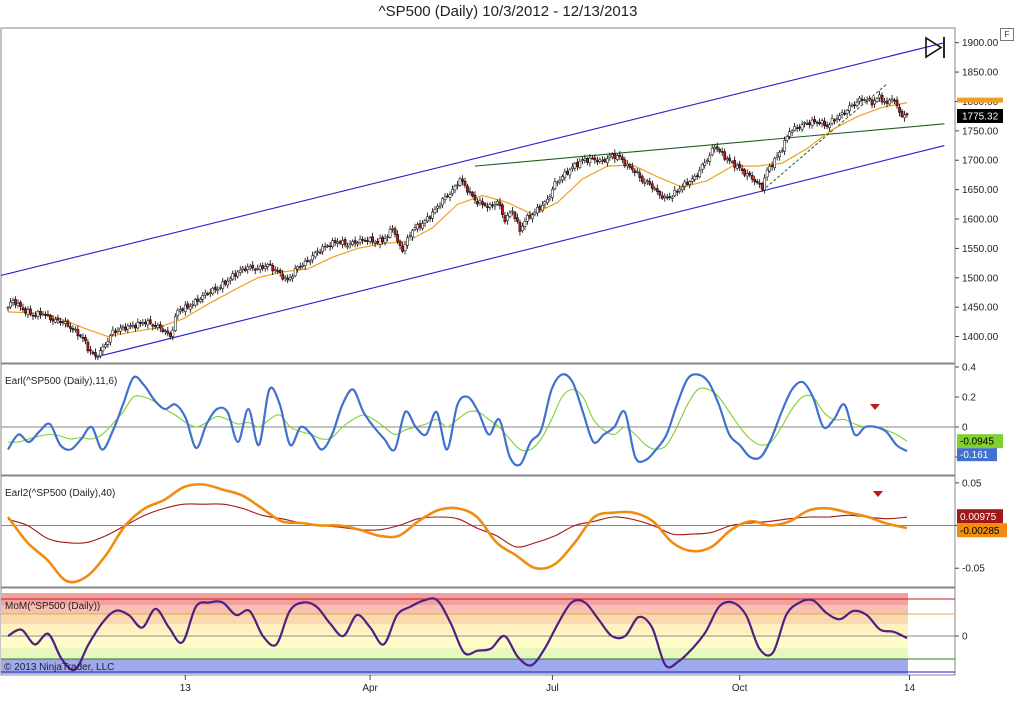  I want to click on mom-plot, so click(478, 634).